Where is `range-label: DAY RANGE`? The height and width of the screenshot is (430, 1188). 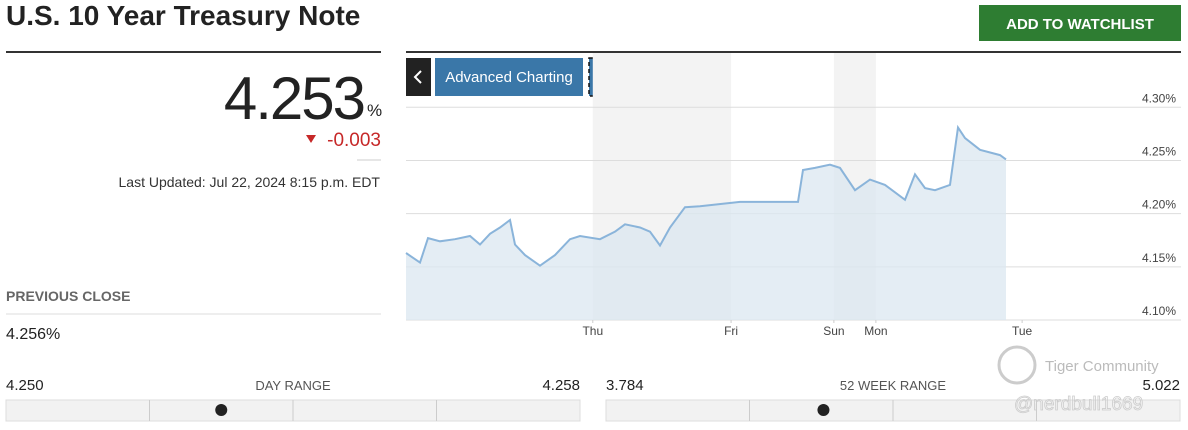 range-label: DAY RANGE is located at coordinates (293, 385).